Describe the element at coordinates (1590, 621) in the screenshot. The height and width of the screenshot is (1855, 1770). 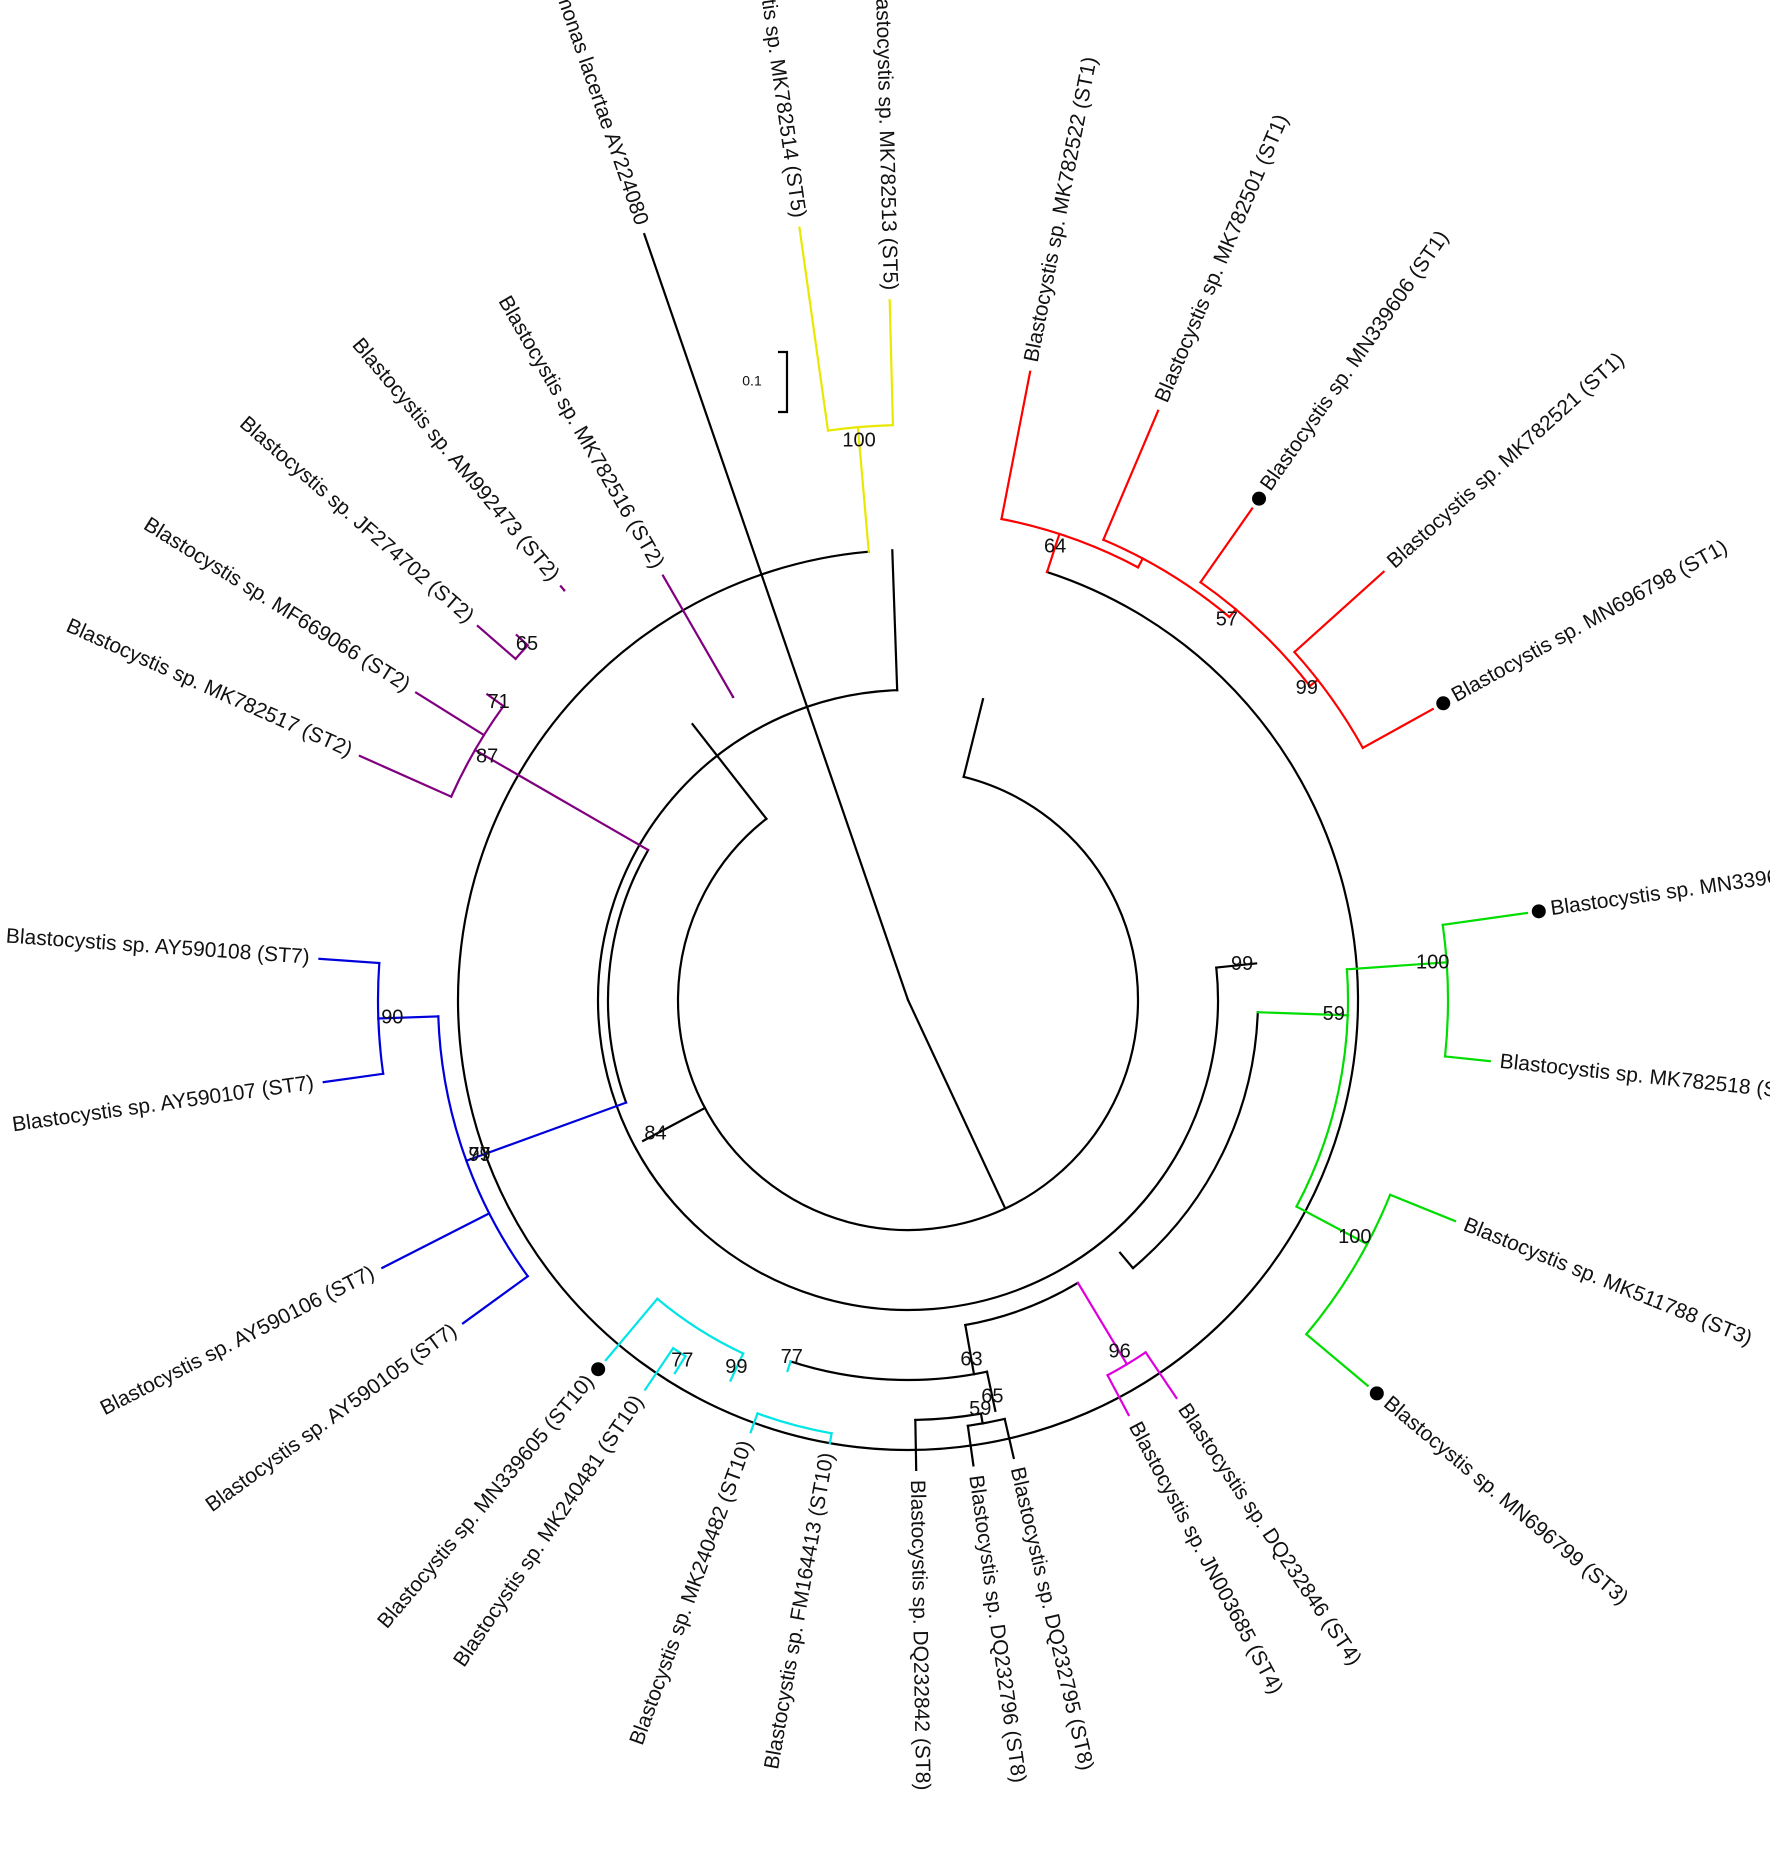
I see `taxon-label: Blastocystis sp. MN696798 (ST1)` at that location.